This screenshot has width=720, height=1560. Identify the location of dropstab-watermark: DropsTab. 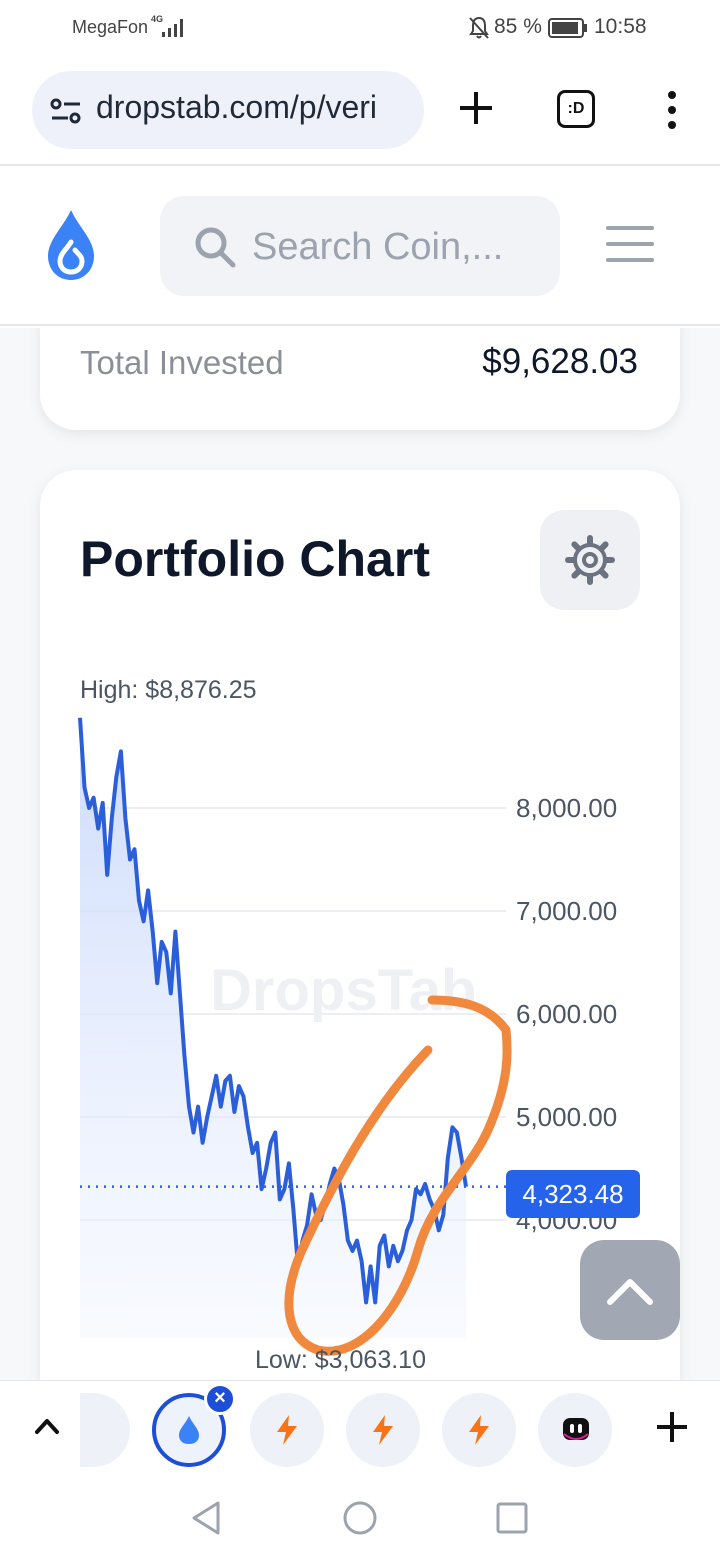
(343, 990).